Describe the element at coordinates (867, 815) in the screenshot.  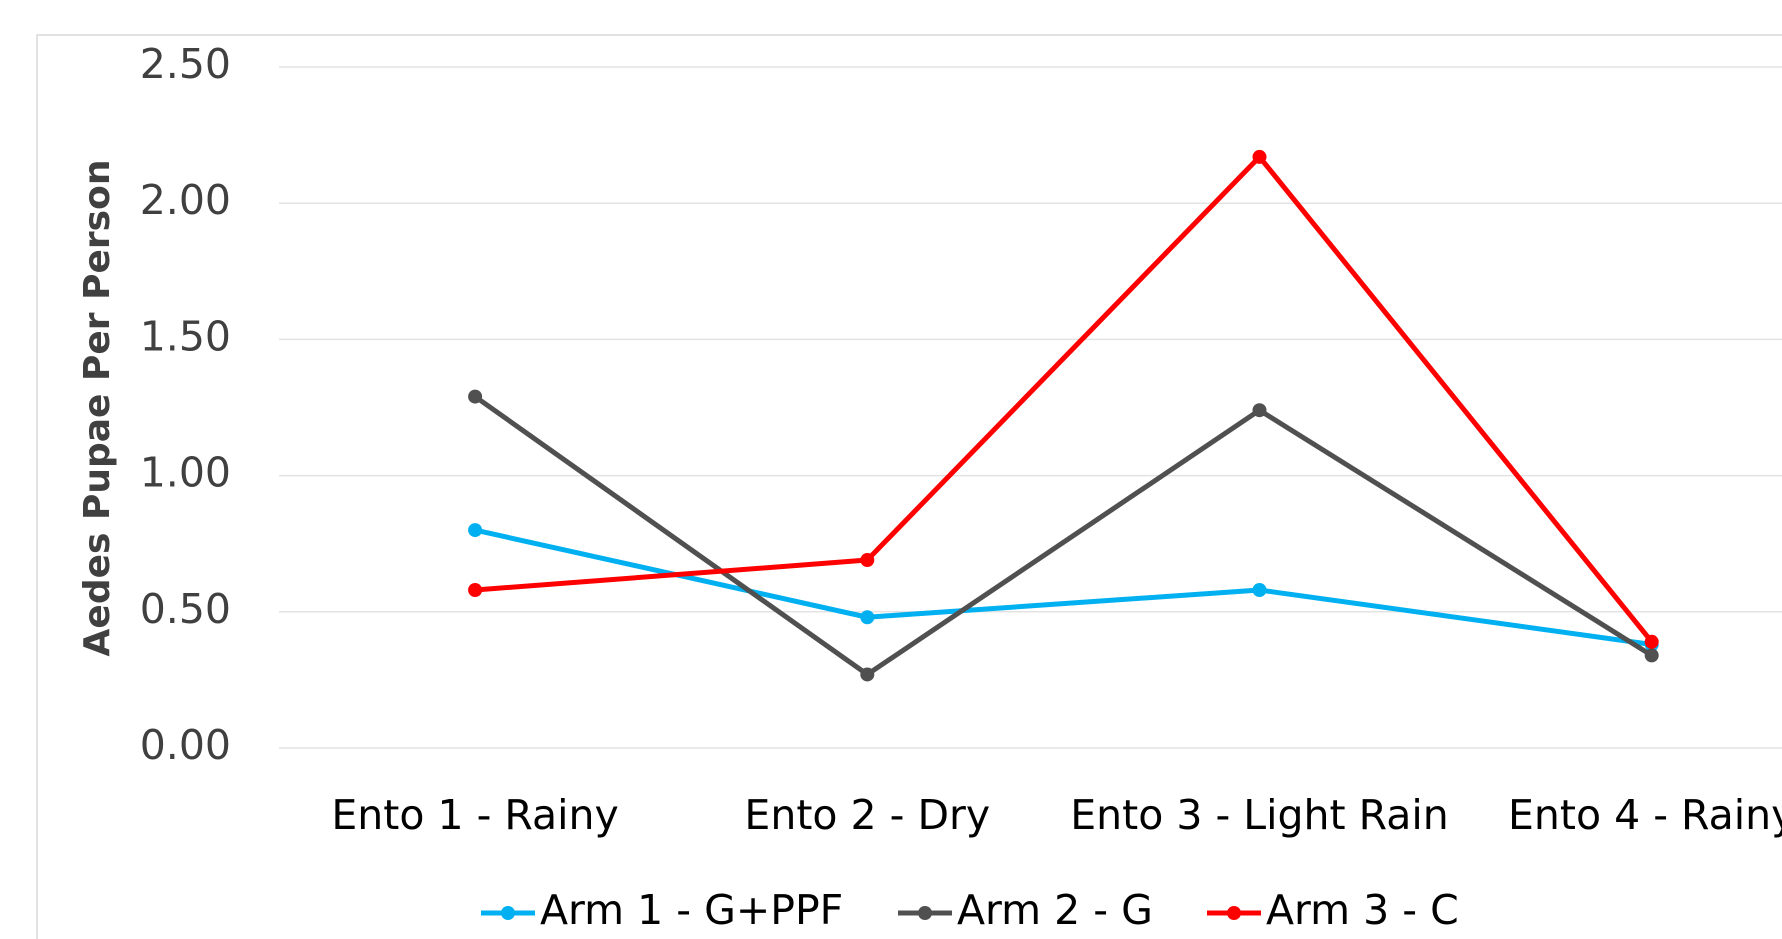
I see `x-tick-label: Ento 2 - Dry` at that location.